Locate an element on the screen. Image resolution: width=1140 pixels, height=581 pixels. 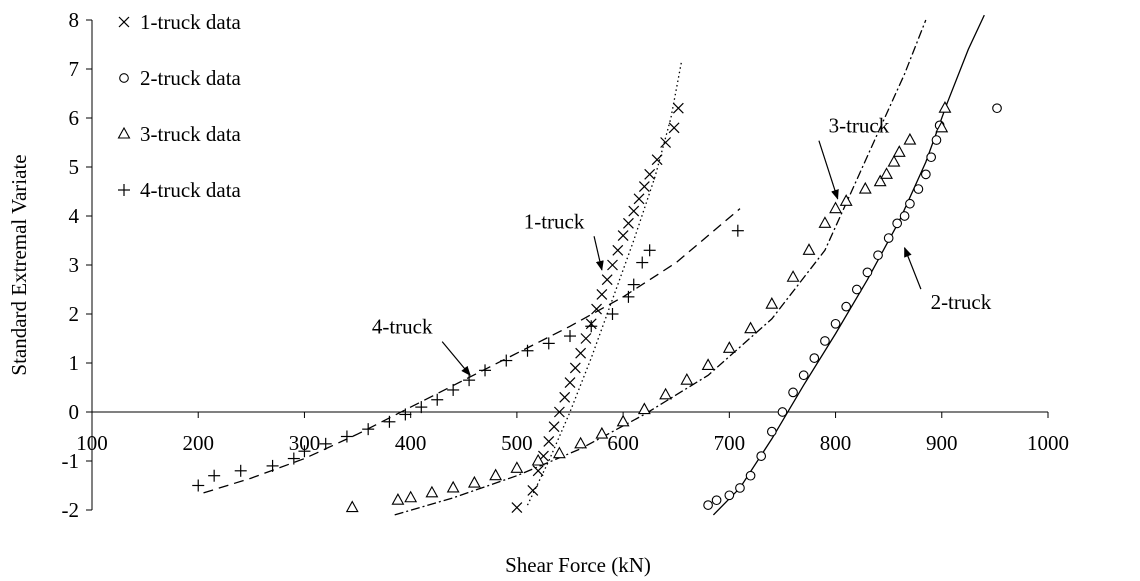
legend-label-4-truck: 4-truck data is located at coordinates (191, 190).